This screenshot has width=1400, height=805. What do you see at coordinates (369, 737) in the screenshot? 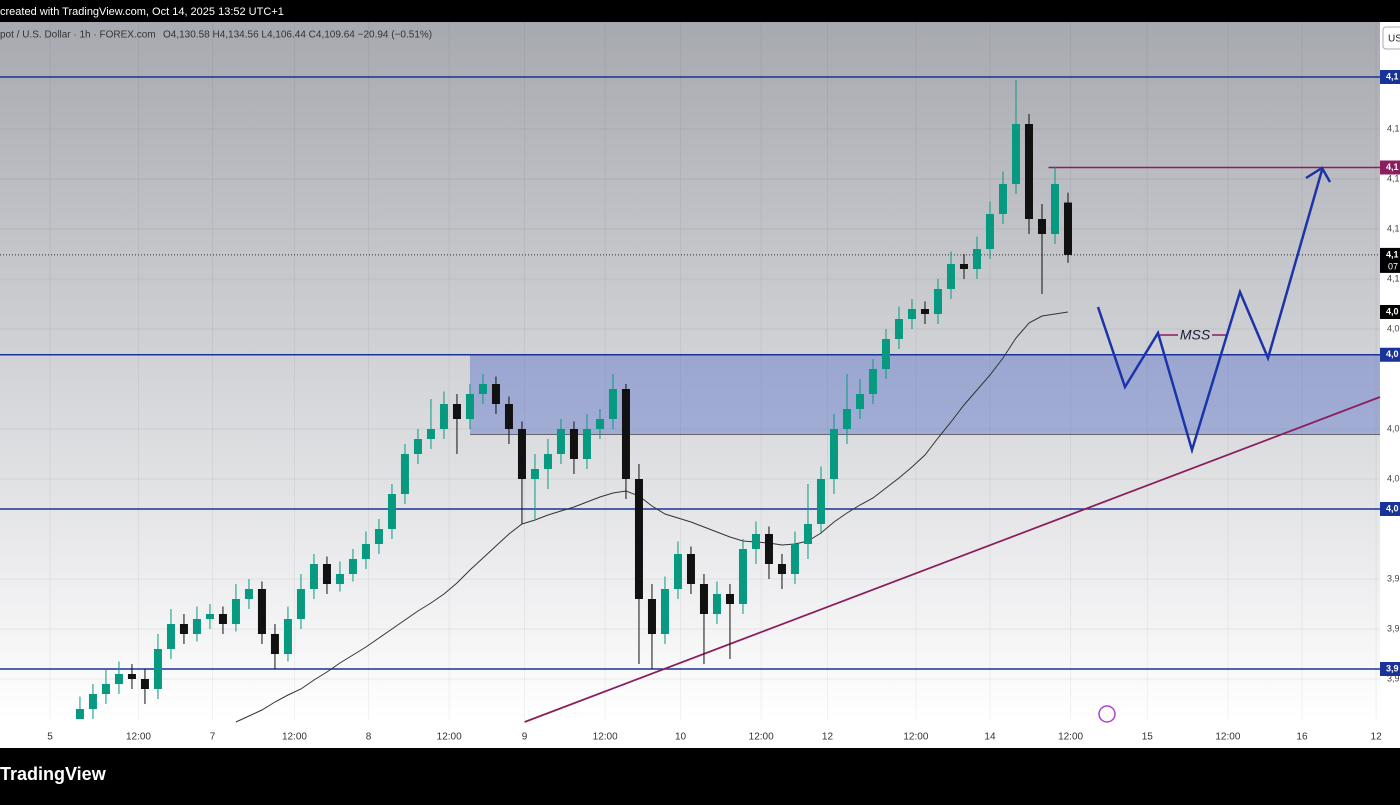
I see `x-tick-label: 8` at bounding box center [369, 737].